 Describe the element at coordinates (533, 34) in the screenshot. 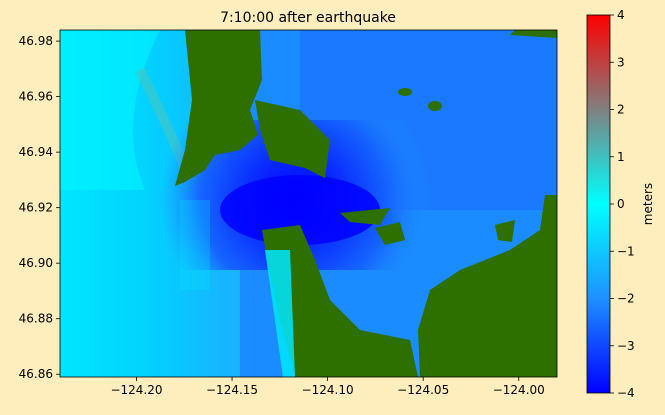

I see `ne-shore` at that location.